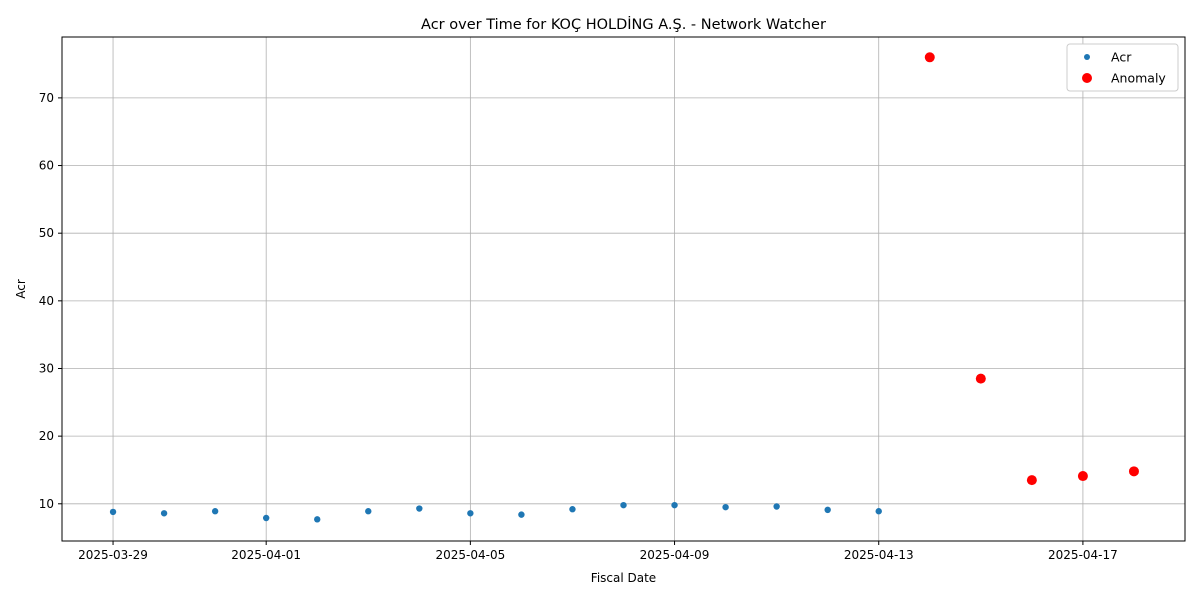 The height and width of the screenshot is (600, 1200). What do you see at coordinates (675, 555) in the screenshot?
I see `x-tick-label: 2025-04-09` at bounding box center [675, 555].